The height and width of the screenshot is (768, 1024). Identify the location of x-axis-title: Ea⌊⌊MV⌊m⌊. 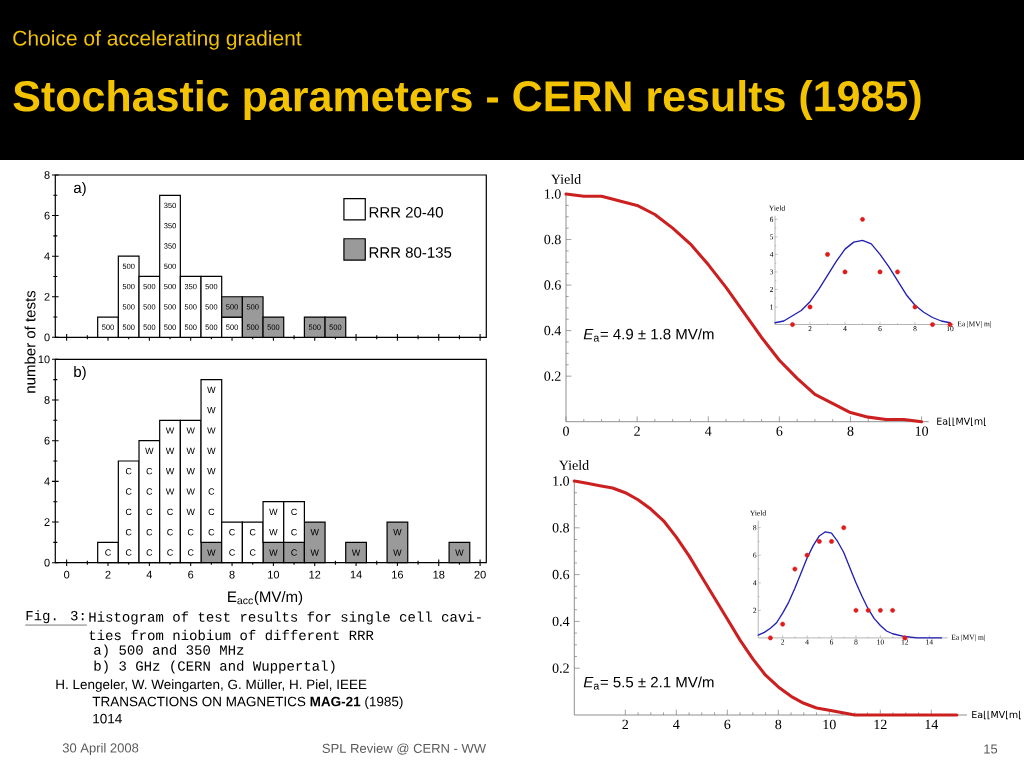
(961, 421).